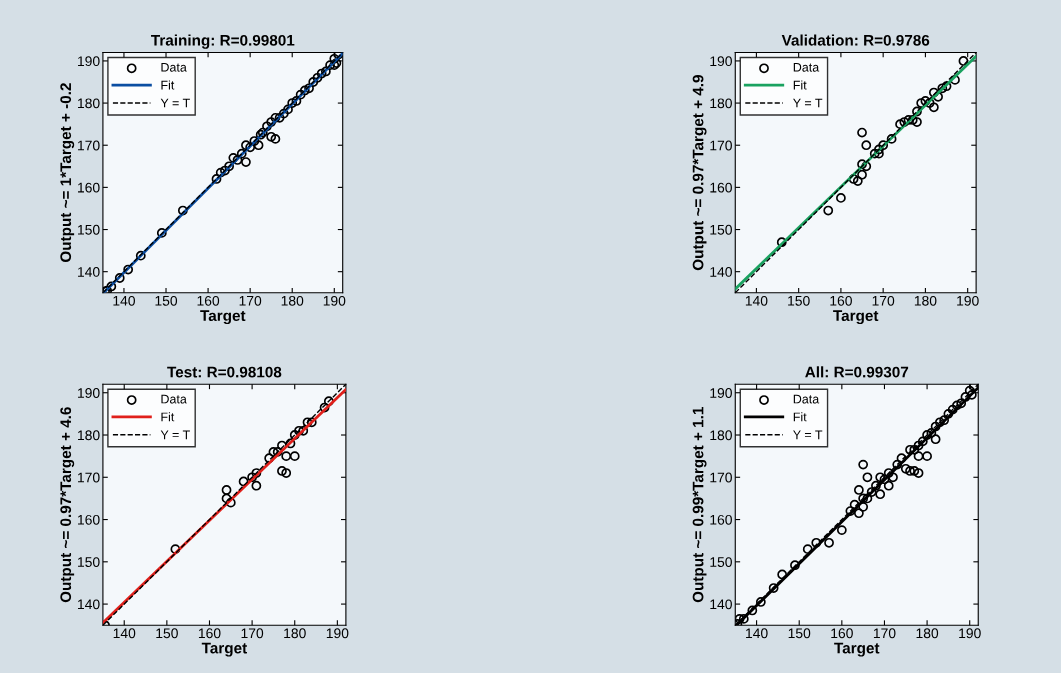 This screenshot has width=1061, height=673. Describe the element at coordinates (67, 505) in the screenshot. I see `y-axis-title: Output ~= 0.97*Target + 4.6` at that location.